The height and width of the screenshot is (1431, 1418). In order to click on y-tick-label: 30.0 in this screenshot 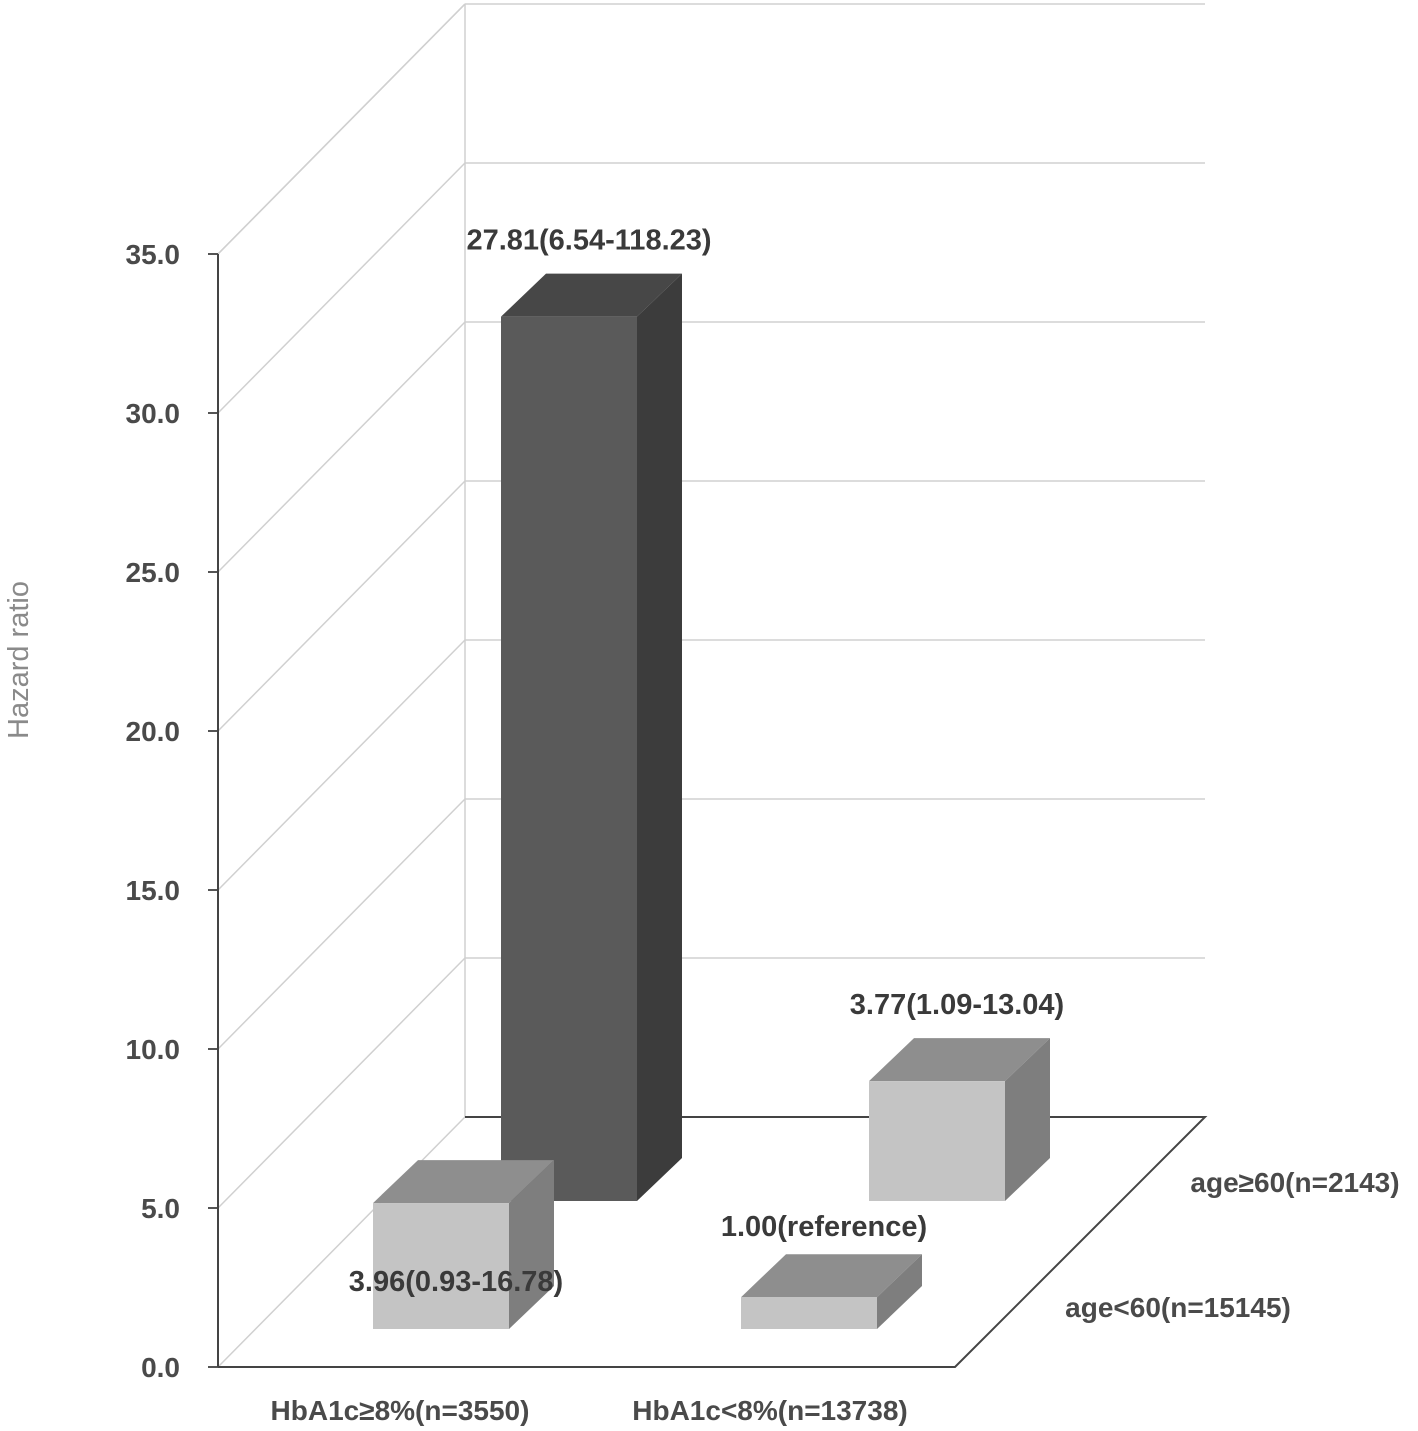, I will do `click(153, 413)`.